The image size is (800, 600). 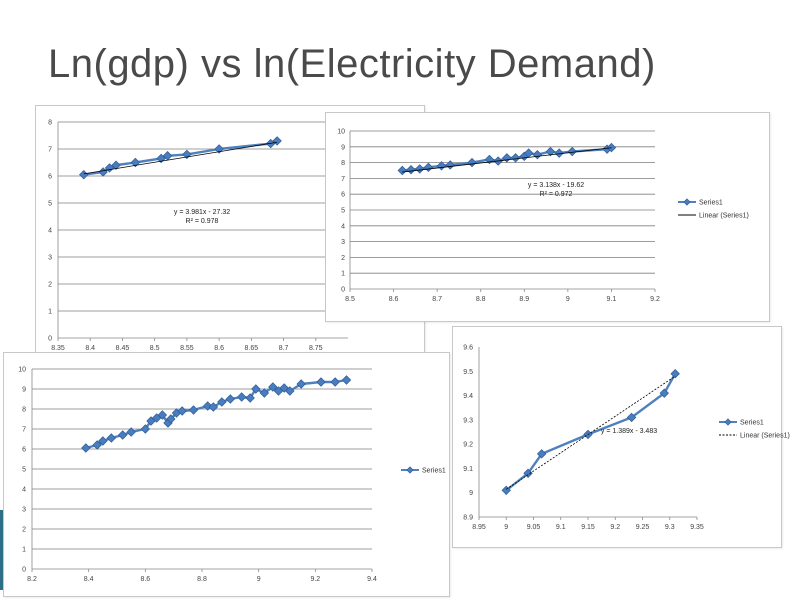 I want to click on x-tick-label: 8.2, so click(x=32, y=579).